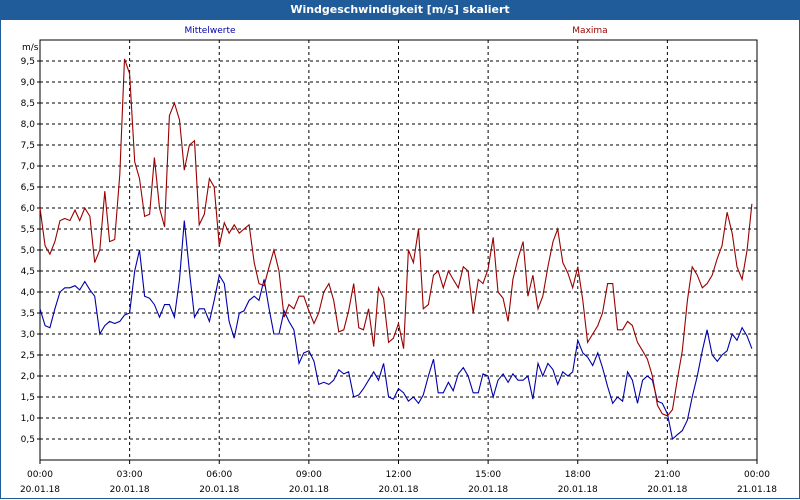 The width and height of the screenshot is (800, 500). I want to click on y-tick-label: 4,5, so click(28, 272).